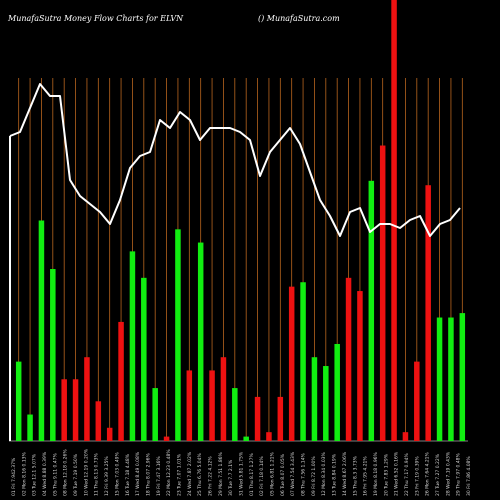 This screenshot has height=500, width=500. What do you see at coordinates (66, 472) in the screenshot?
I see `x-tick-label: 08 Mon 12.18 0.26%` at bounding box center [66, 472].